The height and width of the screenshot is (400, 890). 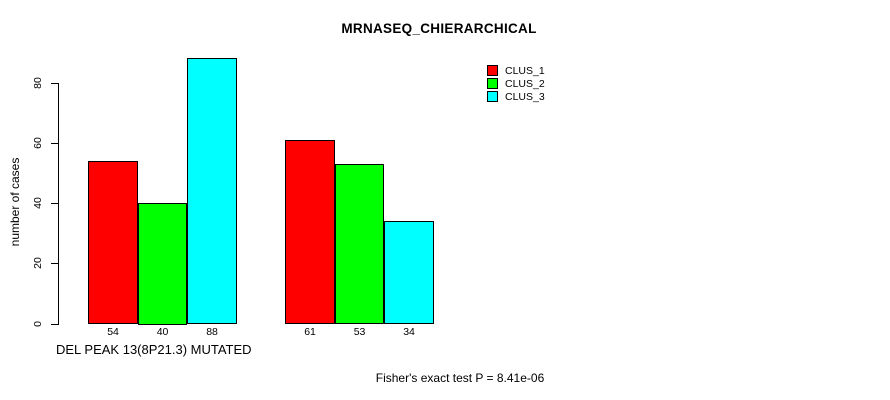 I want to click on bar-value-label: 40, so click(x=162, y=332).